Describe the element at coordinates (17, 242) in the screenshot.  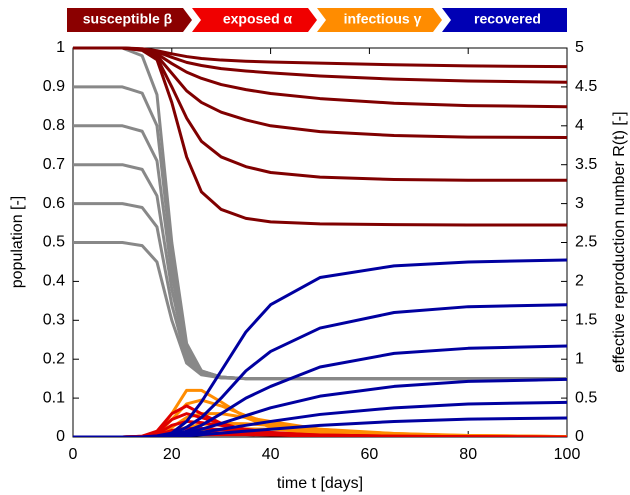
I see `y-axis-label: population [-]` at that location.